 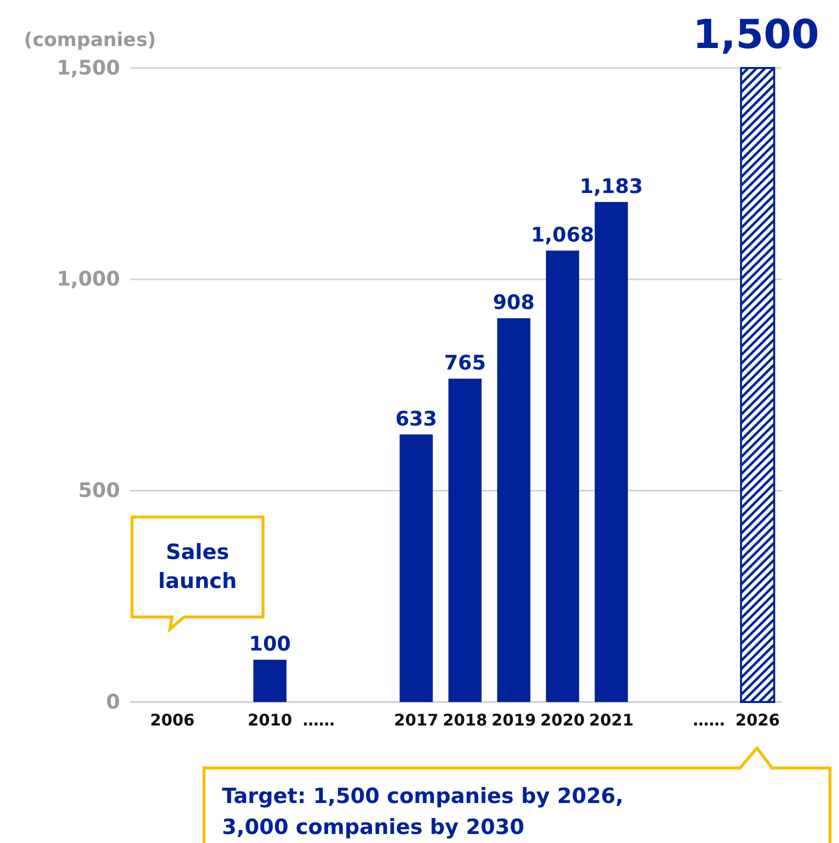 What do you see at coordinates (465, 720) in the screenshot?
I see `x-tick-label: 2018` at bounding box center [465, 720].